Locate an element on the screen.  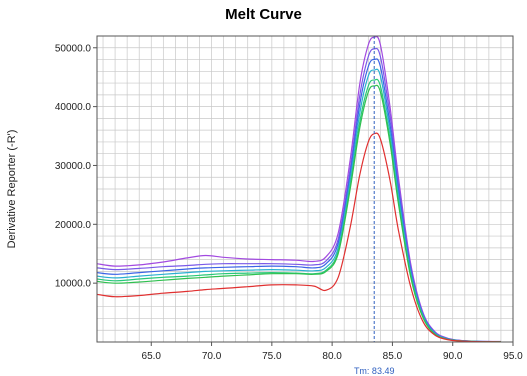
y-tick-label: 10000.0 is located at coordinates (73, 284).